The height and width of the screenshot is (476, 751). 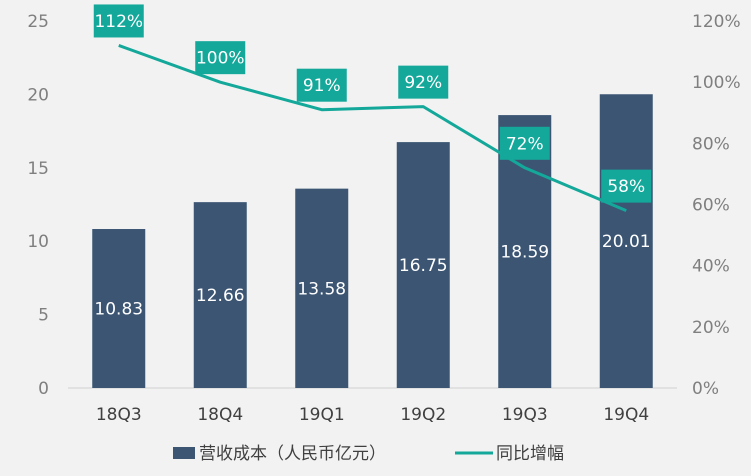 I want to click on legend-bar-swatch, so click(x=184, y=453).